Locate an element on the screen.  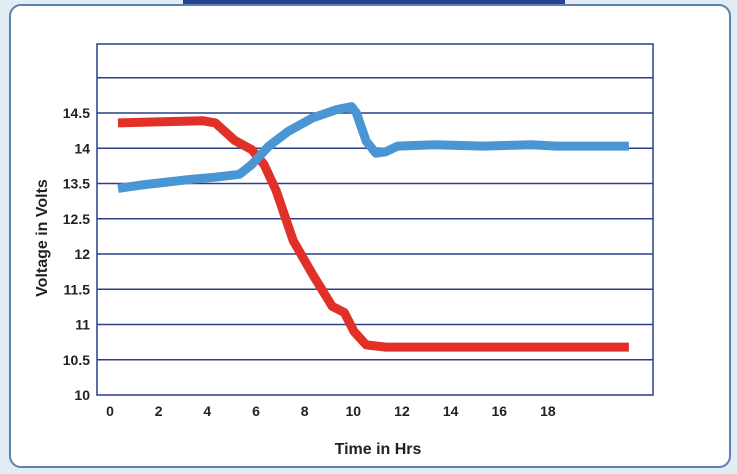
x-tick-label: 6 is located at coordinates (256, 411).